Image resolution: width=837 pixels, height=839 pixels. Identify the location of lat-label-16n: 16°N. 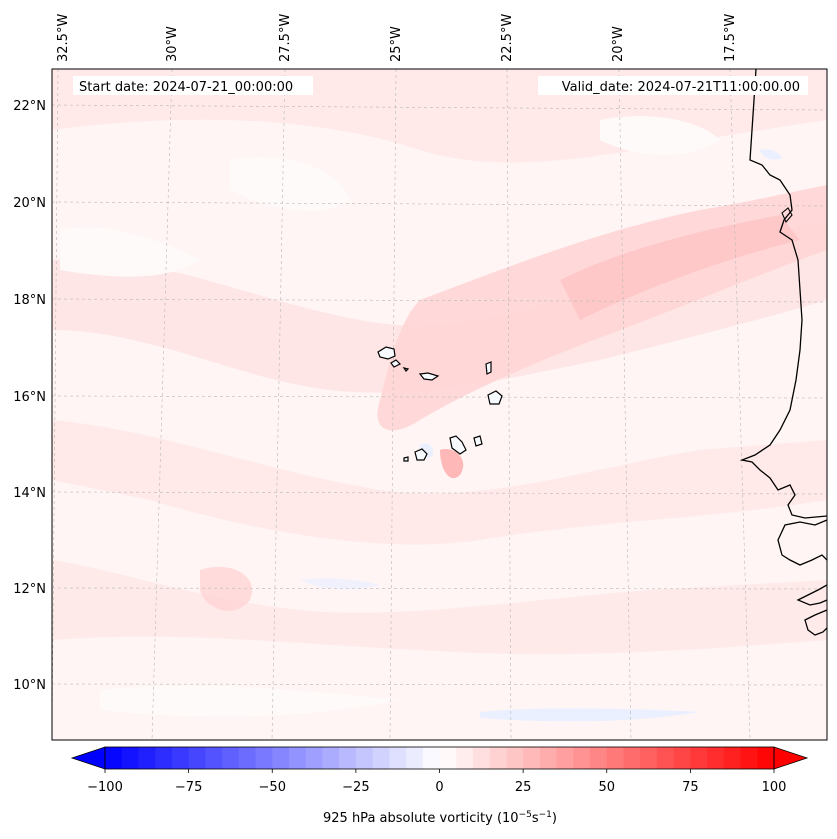
(29, 397).